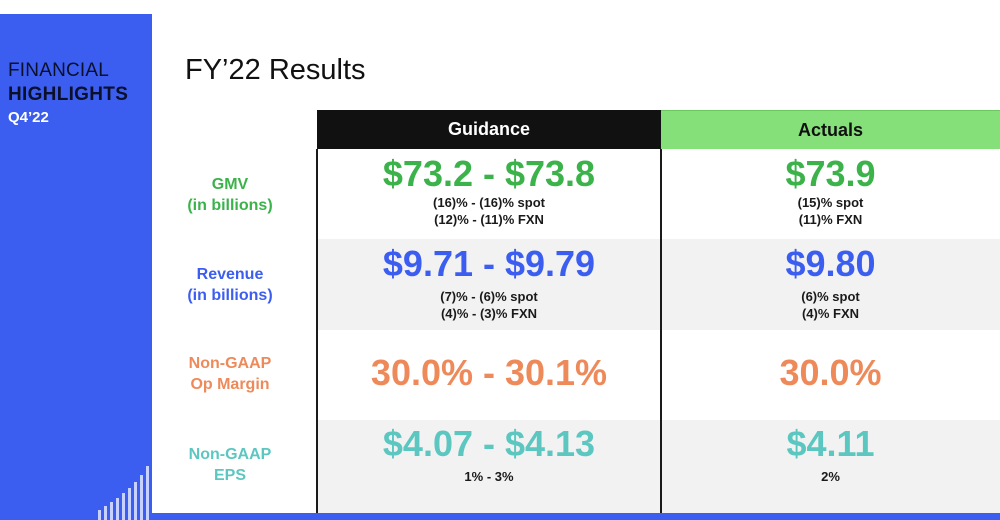 This screenshot has width=1000, height=520. I want to click on margin-guidance: 30.0% - 30.1%, so click(489, 373).